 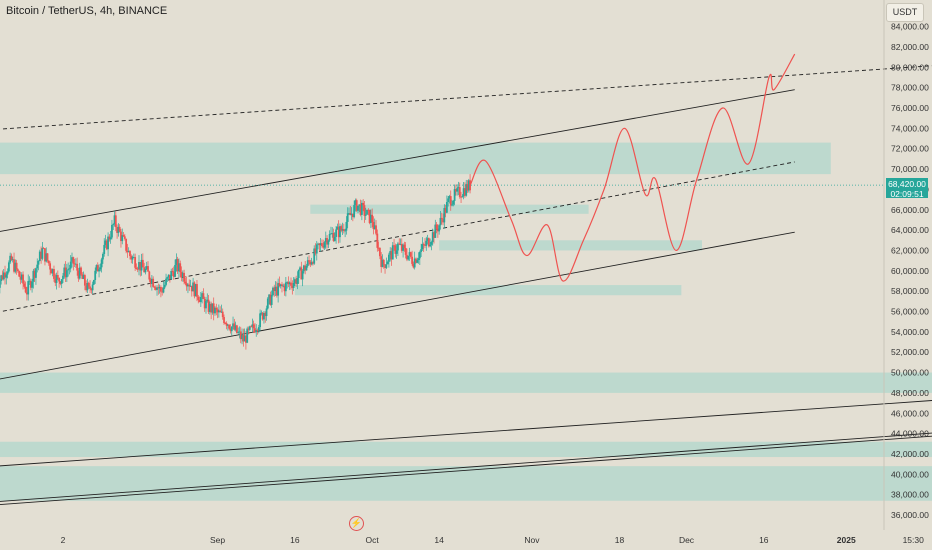 What do you see at coordinates (910, 169) in the screenshot?
I see `price-tick-label: 70,000.00` at bounding box center [910, 169].